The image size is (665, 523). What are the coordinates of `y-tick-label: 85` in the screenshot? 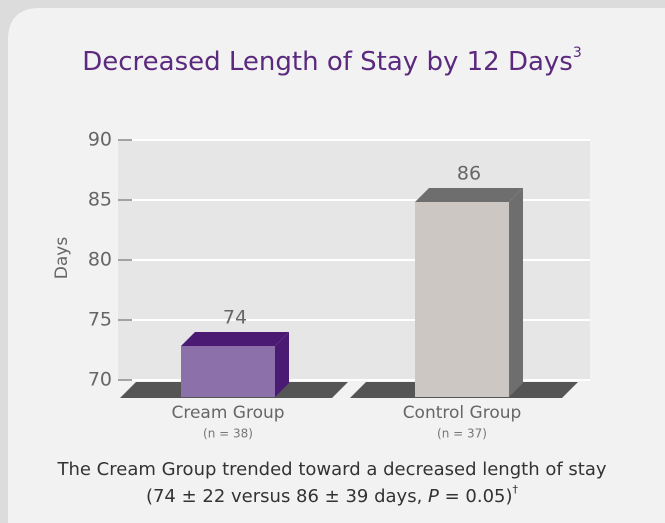 It's located at (100, 200).